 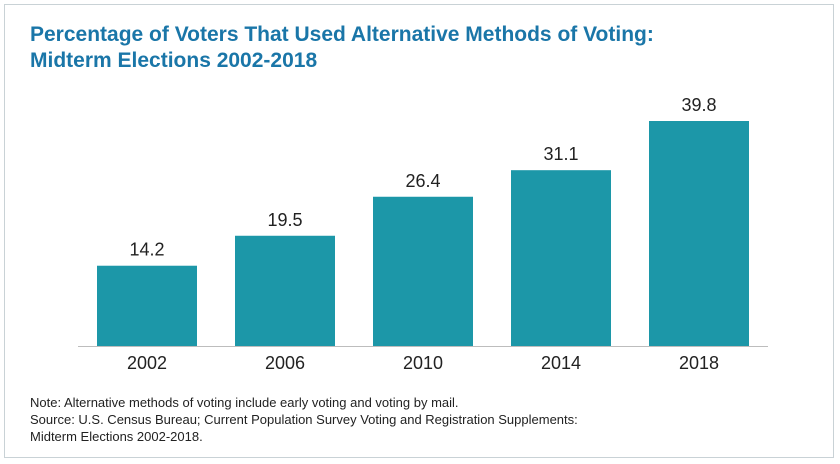 I want to click on bar-2018, so click(x=699, y=233).